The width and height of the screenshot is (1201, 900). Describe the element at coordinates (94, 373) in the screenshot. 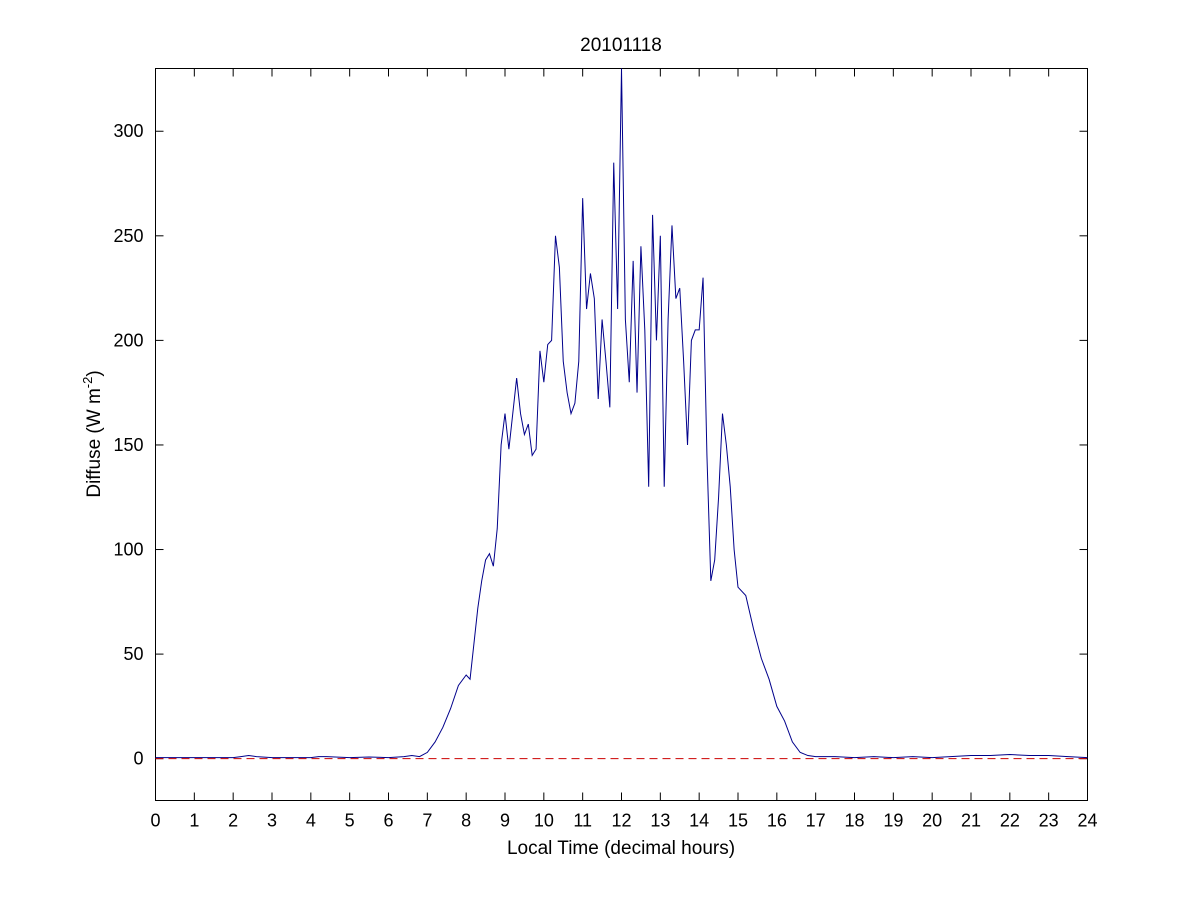

I see `y-axis-label-close: )` at that location.